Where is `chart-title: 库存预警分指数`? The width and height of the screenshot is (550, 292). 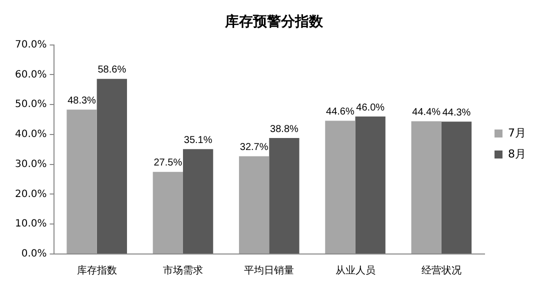 chart-title: 库存预警分指数 is located at coordinates (274, 21).